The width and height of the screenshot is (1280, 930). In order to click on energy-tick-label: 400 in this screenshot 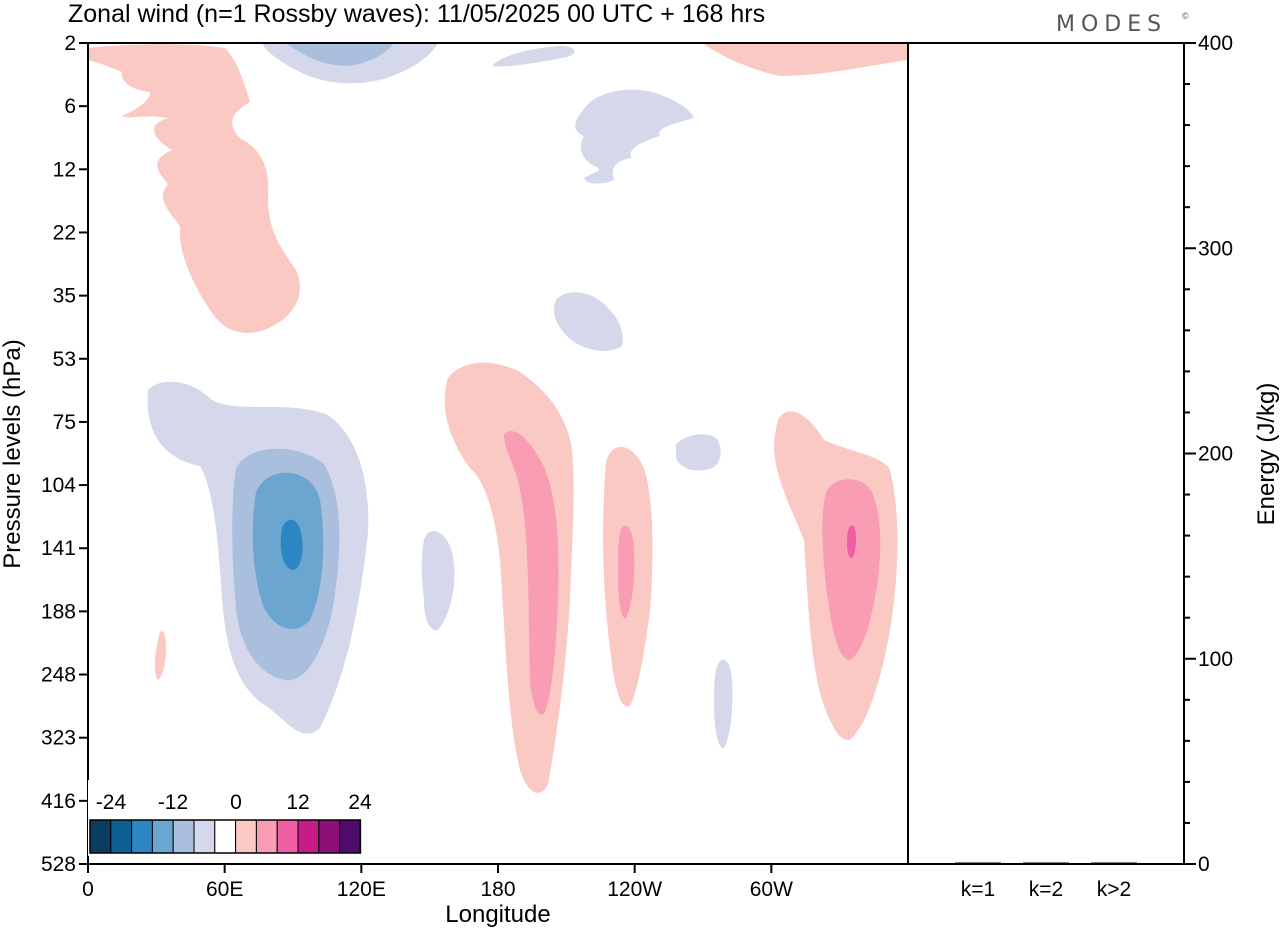, I will do `click(1215, 43)`.